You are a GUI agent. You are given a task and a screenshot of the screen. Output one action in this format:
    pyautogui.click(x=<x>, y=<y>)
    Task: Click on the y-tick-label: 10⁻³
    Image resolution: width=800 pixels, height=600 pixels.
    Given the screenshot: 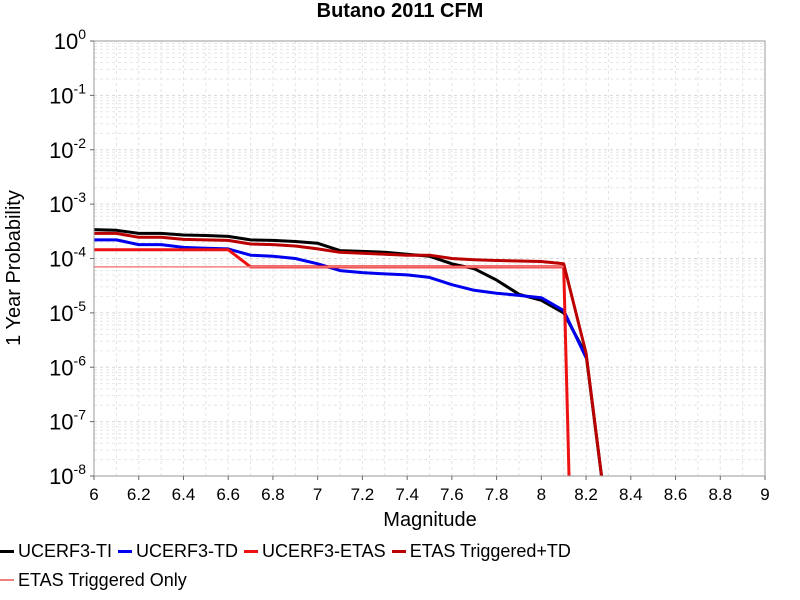 What is the action you would take?
    pyautogui.click(x=67, y=203)
    